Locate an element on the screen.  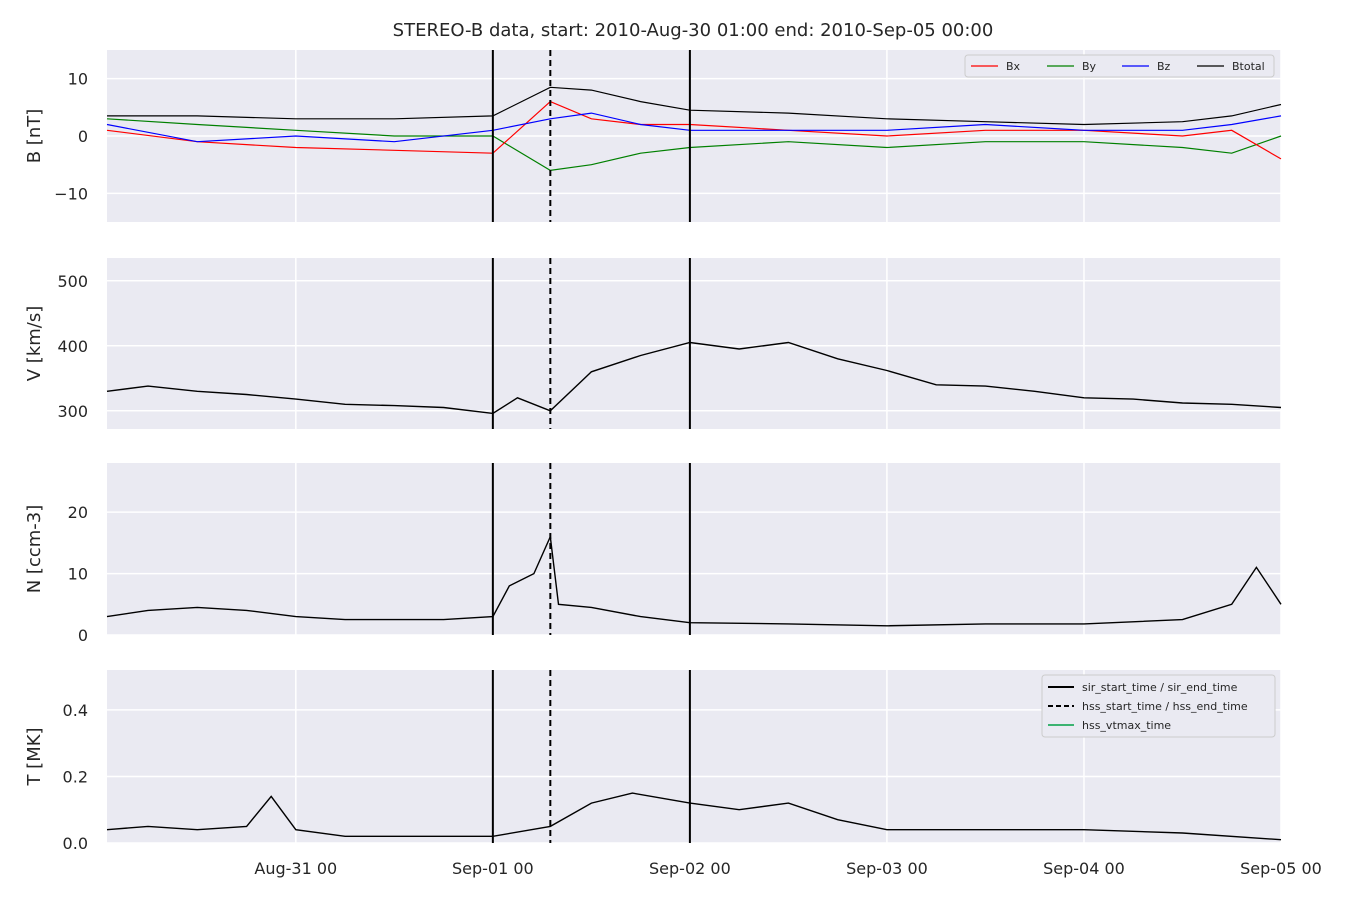
series-line-bx is located at coordinates (694, 130).